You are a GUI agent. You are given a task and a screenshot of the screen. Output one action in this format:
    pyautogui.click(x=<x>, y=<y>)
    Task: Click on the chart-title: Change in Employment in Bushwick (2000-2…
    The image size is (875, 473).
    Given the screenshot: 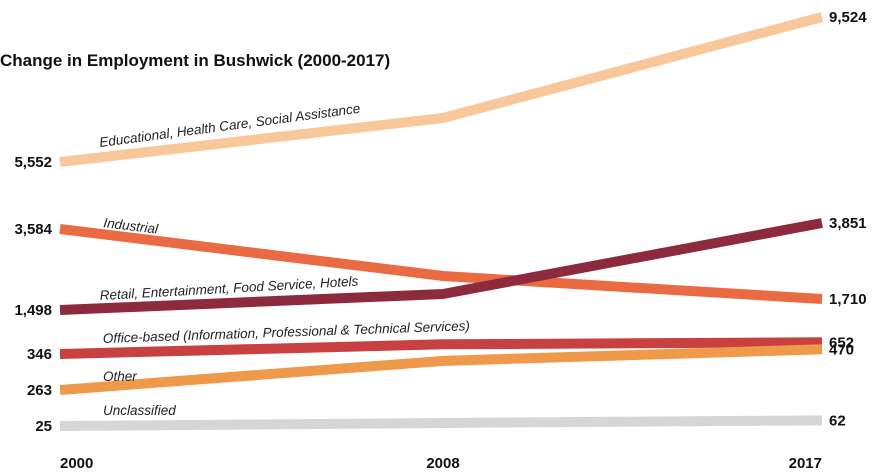 What is the action you would take?
    pyautogui.click(x=195, y=60)
    